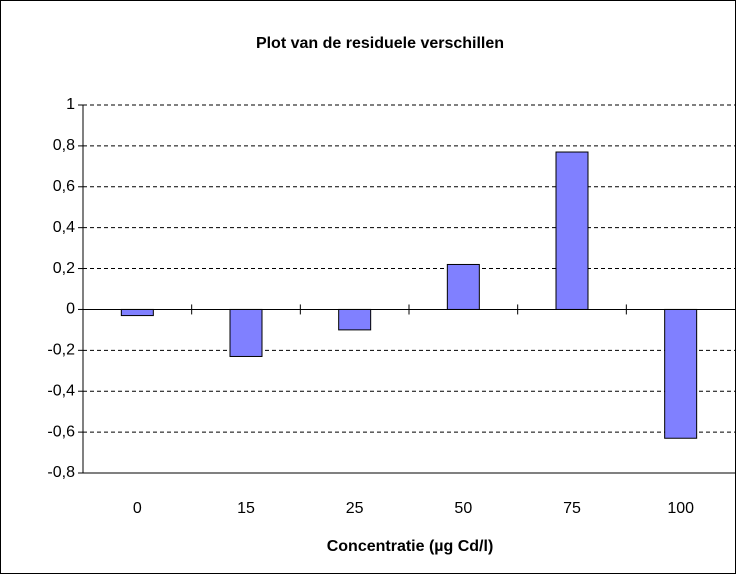 The width and height of the screenshot is (736, 574). What do you see at coordinates (70, 309) in the screenshot?
I see `y-tick-label: 0` at bounding box center [70, 309].